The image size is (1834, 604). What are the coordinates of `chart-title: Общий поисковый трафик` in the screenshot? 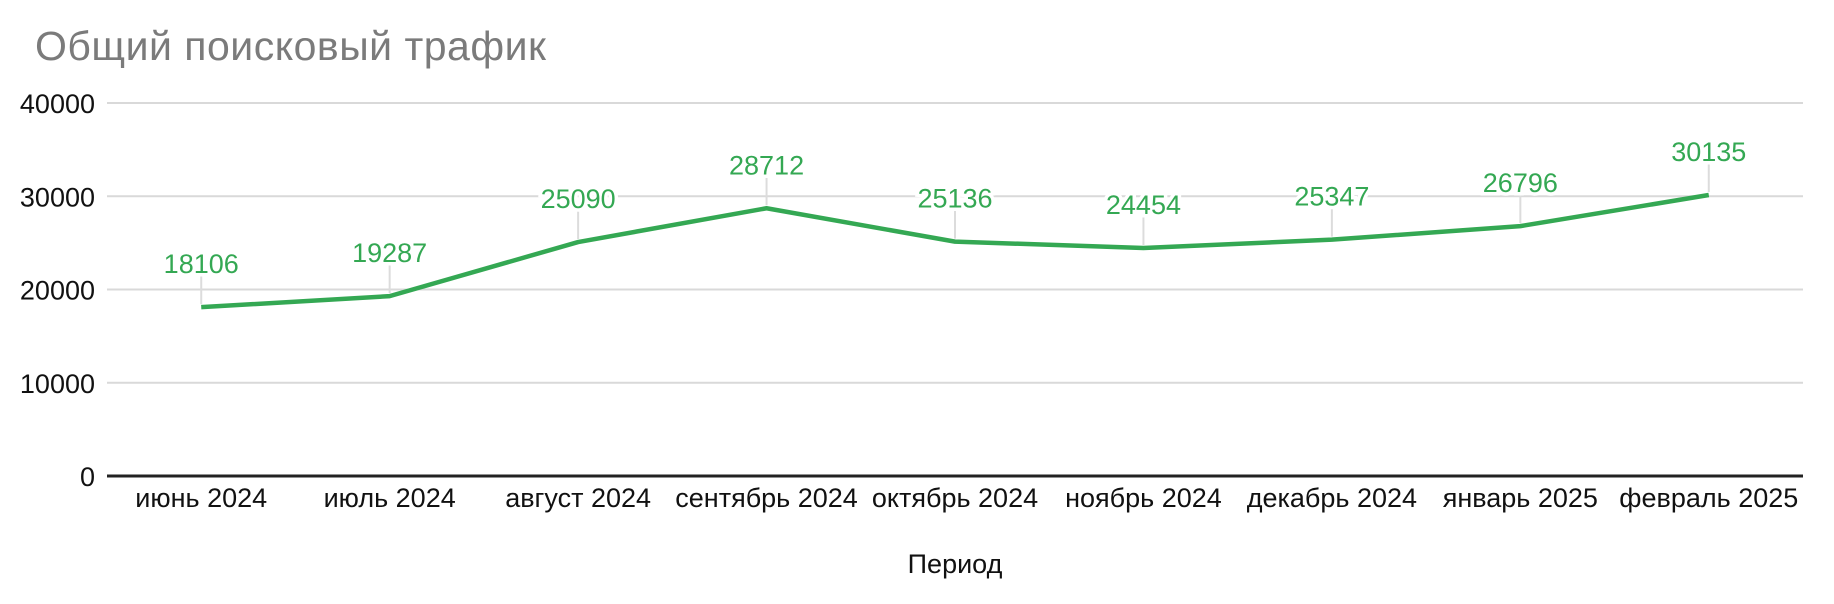 It's located at (291, 46).